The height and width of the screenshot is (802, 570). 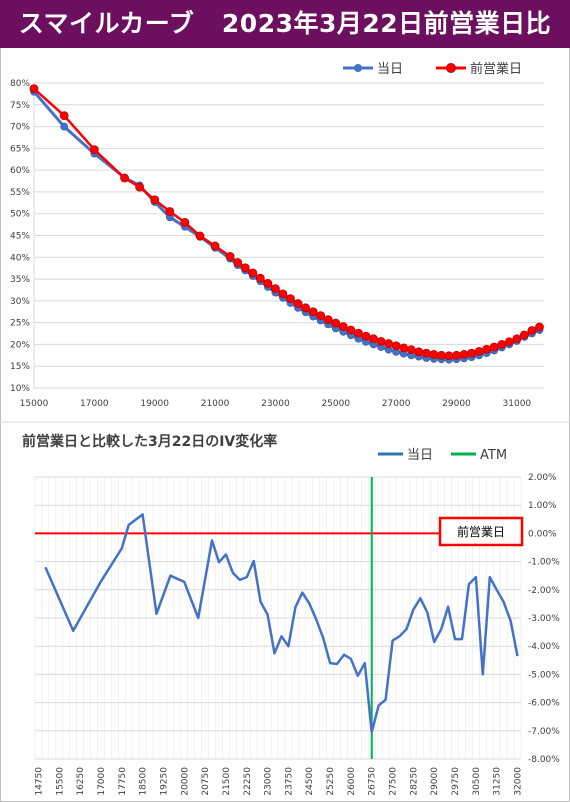 What do you see at coordinates (215, 404) in the screenshot?
I see `x-tick-label: 21000` at bounding box center [215, 404].